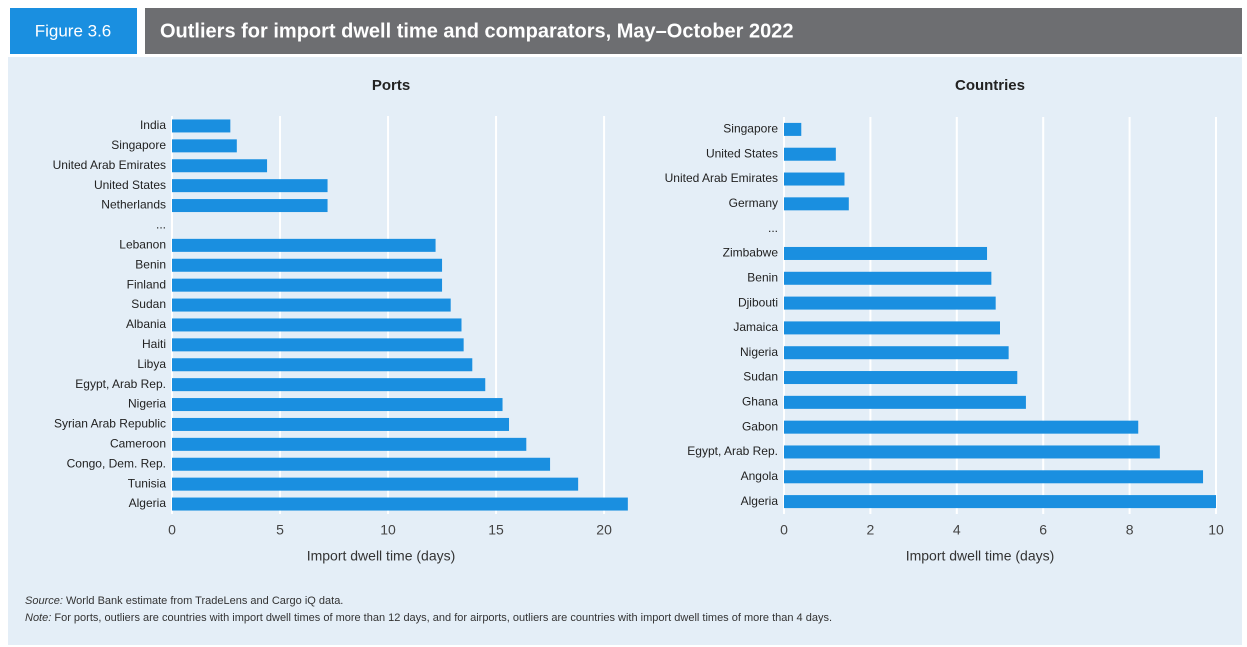 The width and height of the screenshot is (1247, 647). Describe the element at coordinates (116, 463) in the screenshot. I see `y-tick-label: Congo, Dem. Rep.` at that location.